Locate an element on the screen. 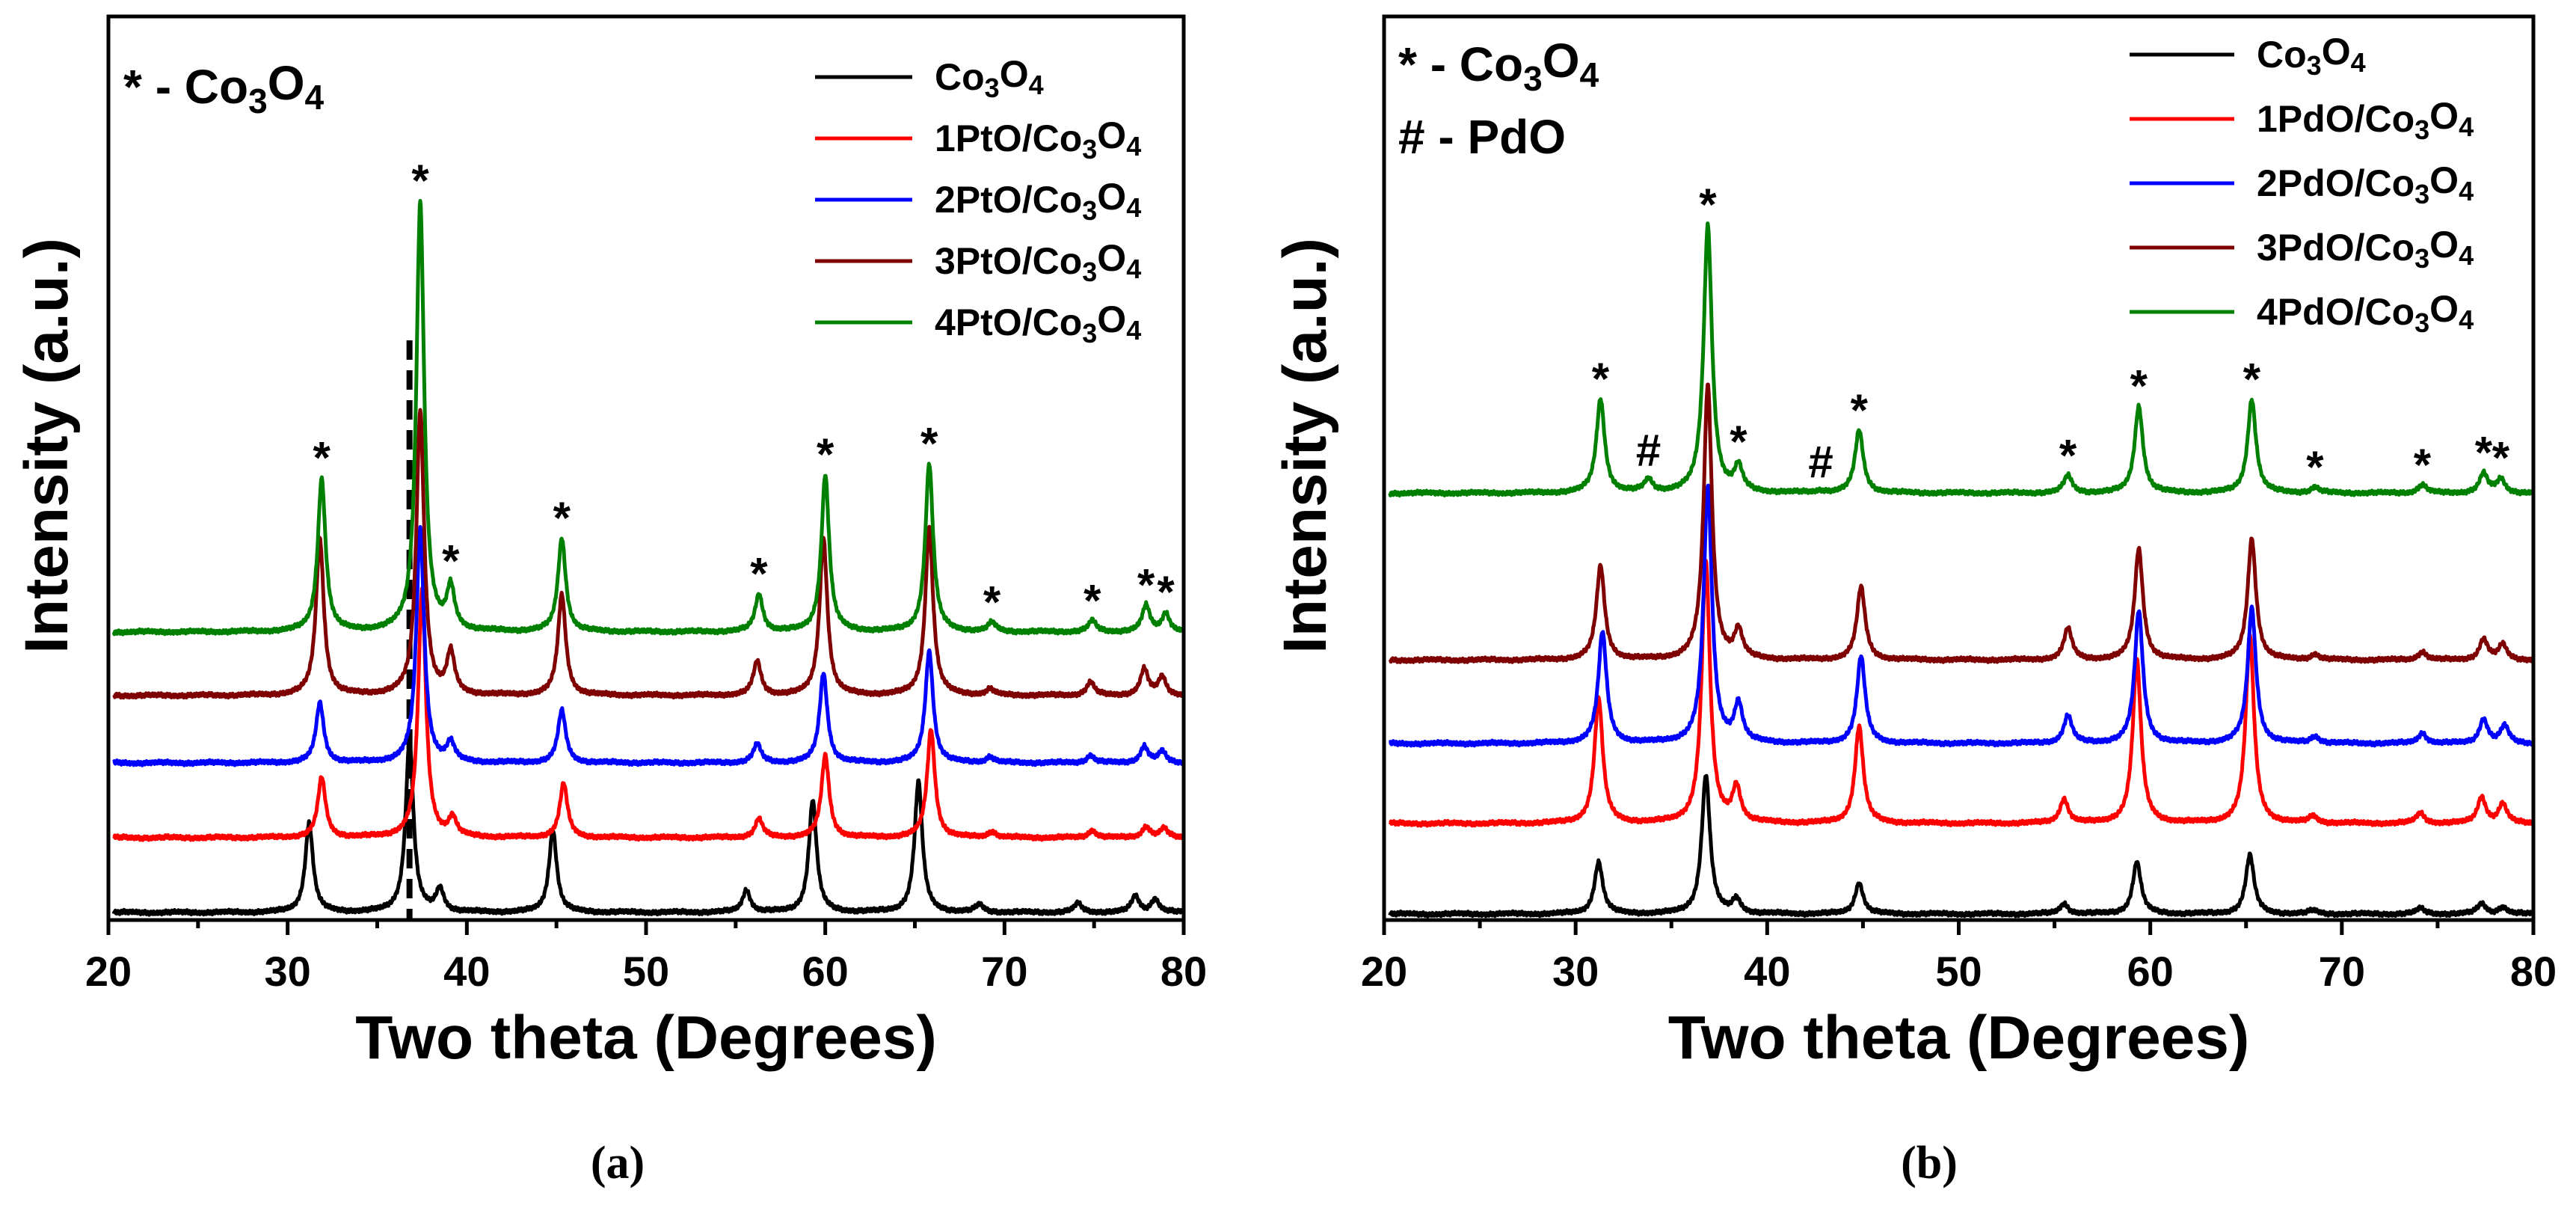 This screenshot has height=1208, width=2576. series-line-3pdo-co3o4 is located at coordinates (1961, 523).